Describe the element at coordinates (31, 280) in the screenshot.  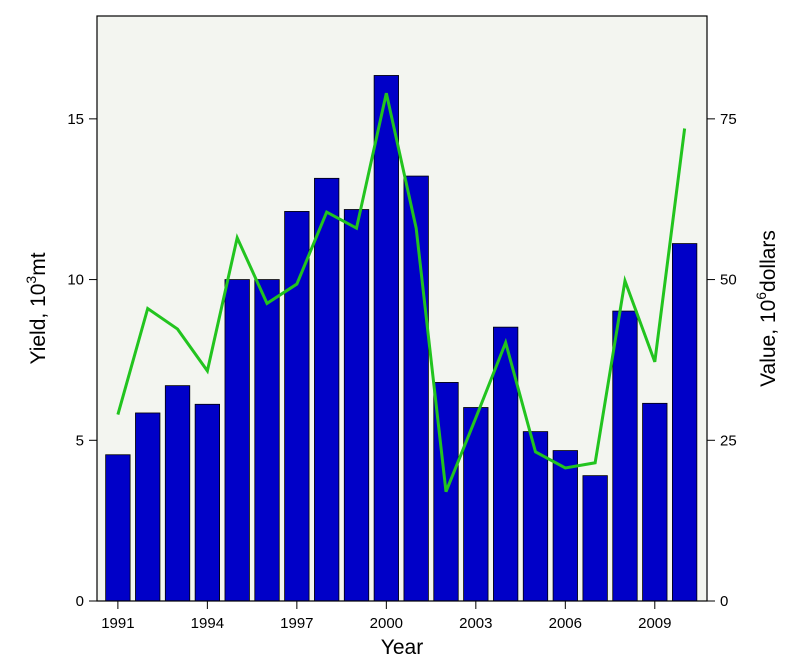
I see `y-axis-left-title-exponent: 3` at that location.